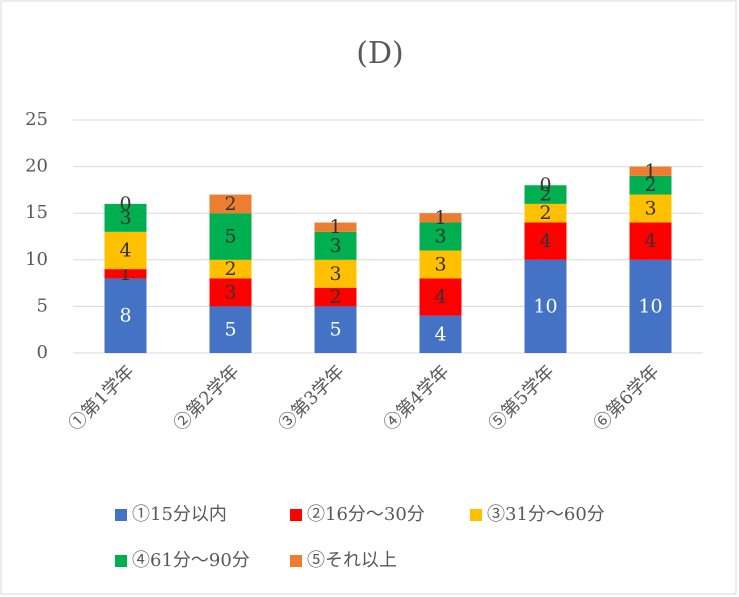 The height and width of the screenshot is (597, 739). I want to click on y-tick-label: 20, so click(36, 166).